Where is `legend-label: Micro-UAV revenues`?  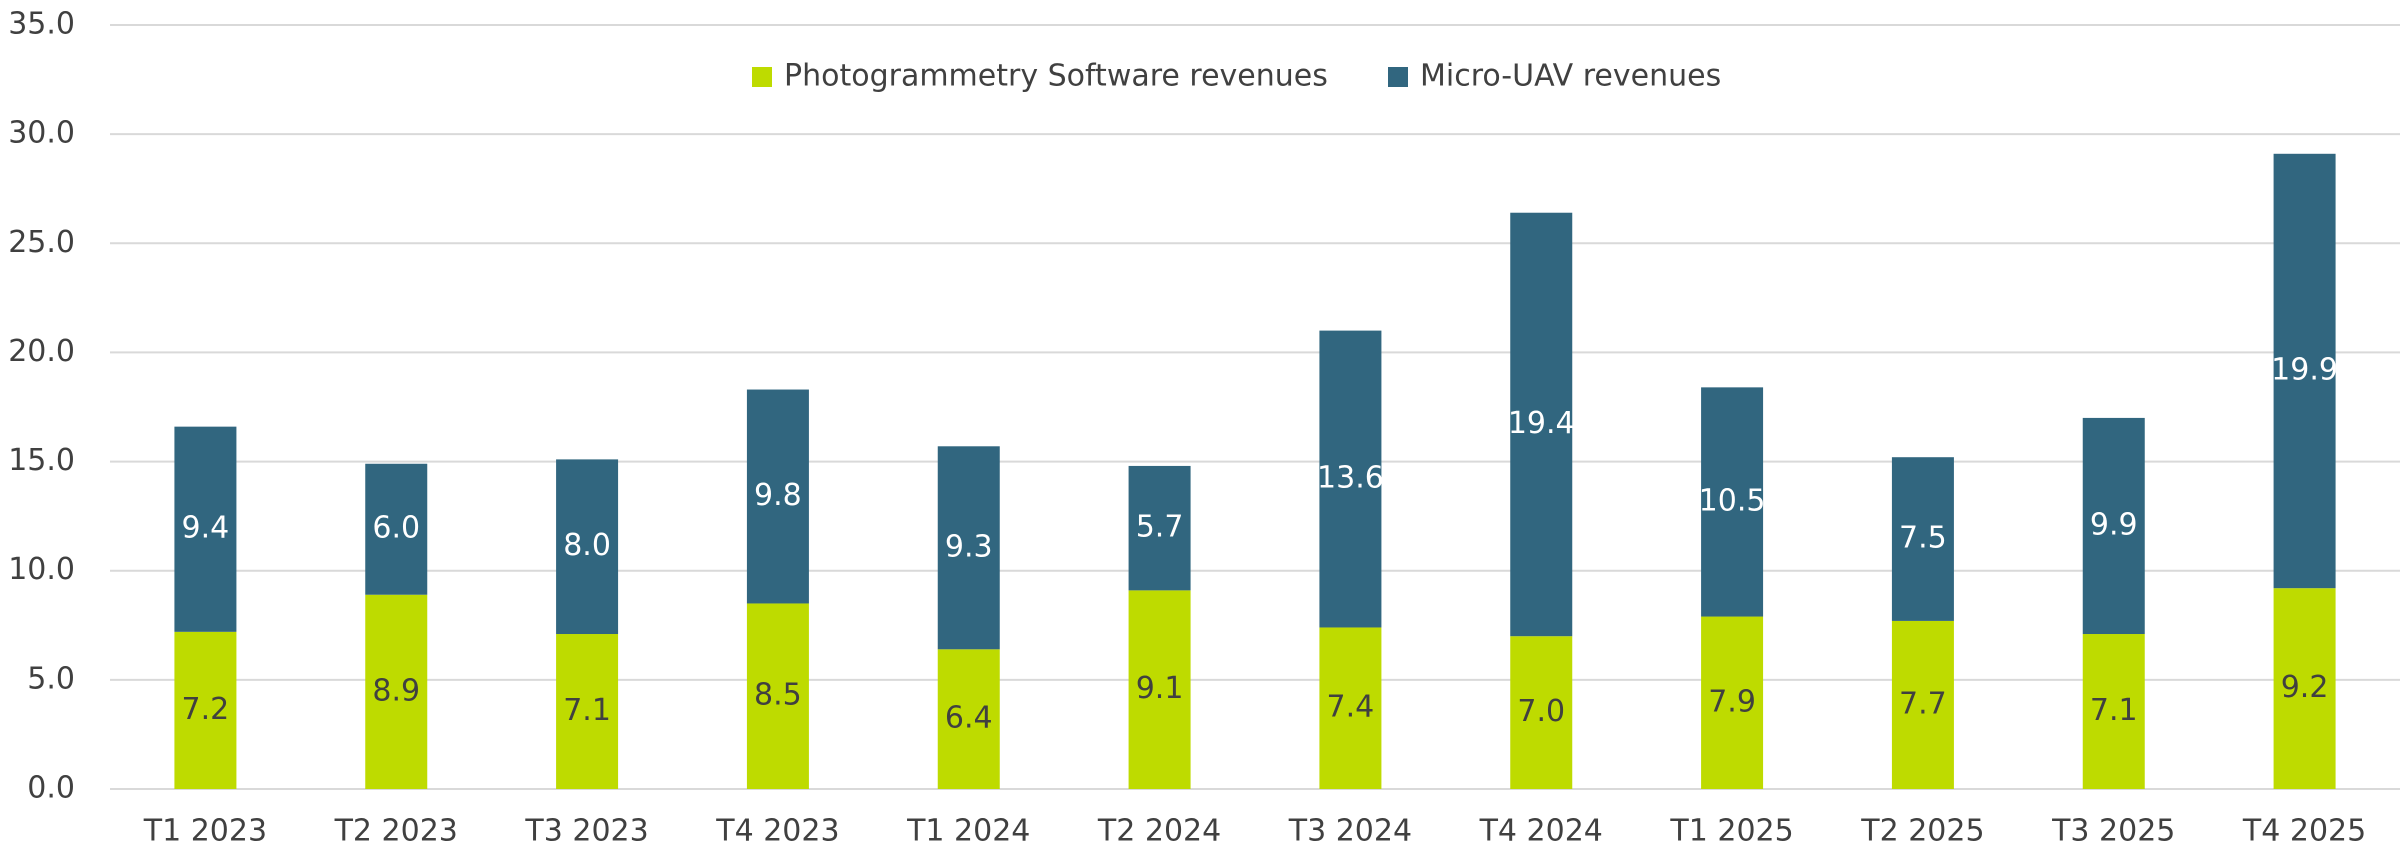 legend-label: Micro-UAV revenues is located at coordinates (1570, 76).